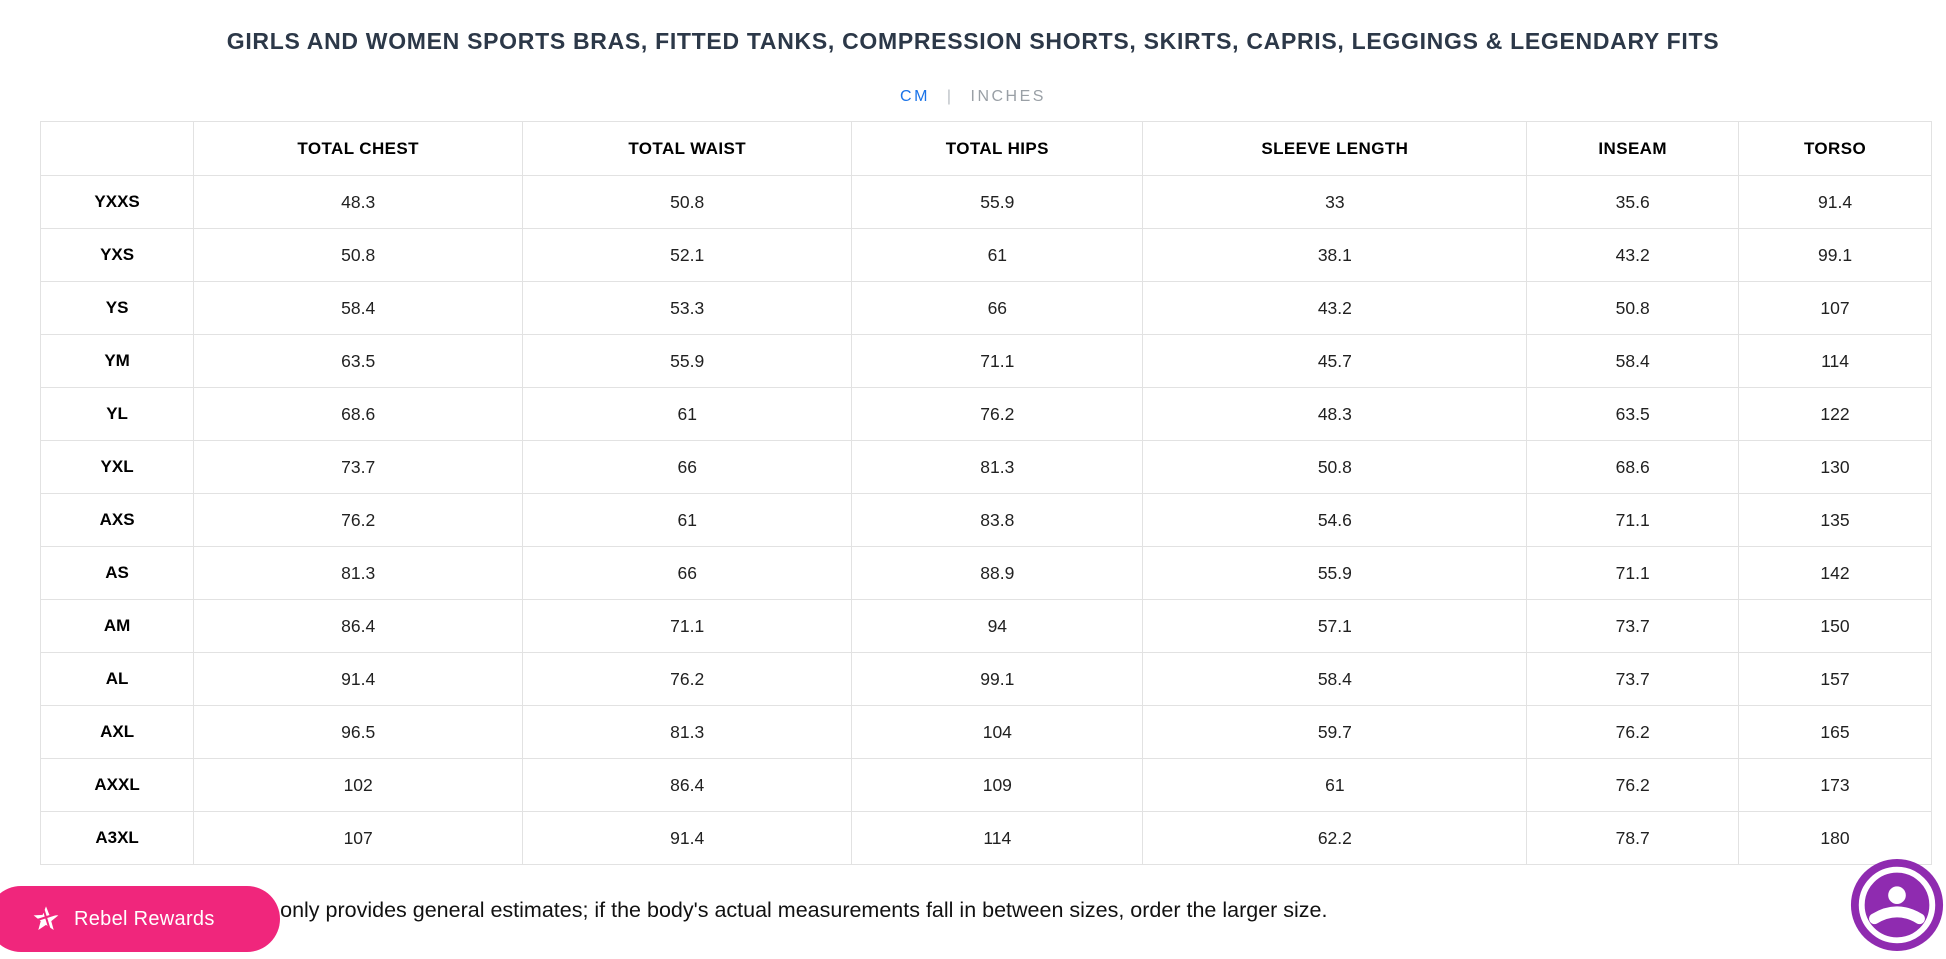 This screenshot has height=959, width=1946. I want to click on table-row: YXXS 48.3 50.8 55.9 33 35.6 91.4, so click(985, 202).